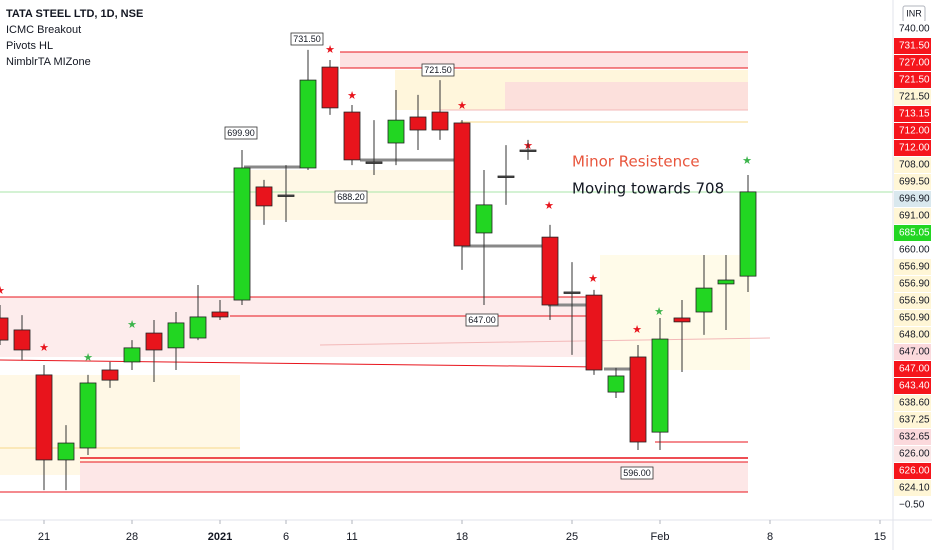  Describe the element at coordinates (660, 537) in the screenshot. I see `x-tick-label: Feb` at that location.